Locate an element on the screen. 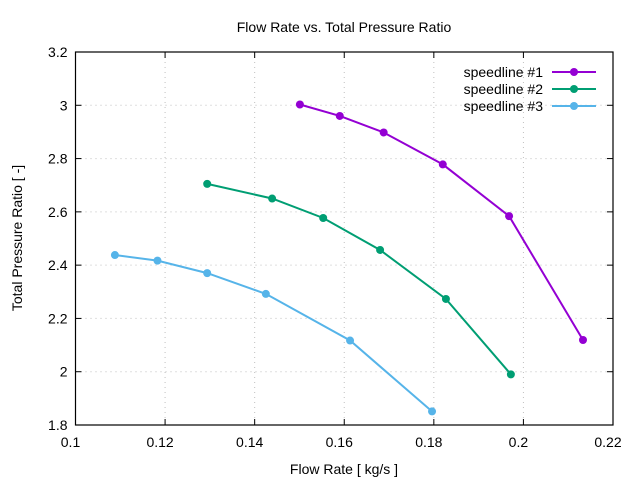  y-tick-label: 3.2 is located at coordinates (58, 52).